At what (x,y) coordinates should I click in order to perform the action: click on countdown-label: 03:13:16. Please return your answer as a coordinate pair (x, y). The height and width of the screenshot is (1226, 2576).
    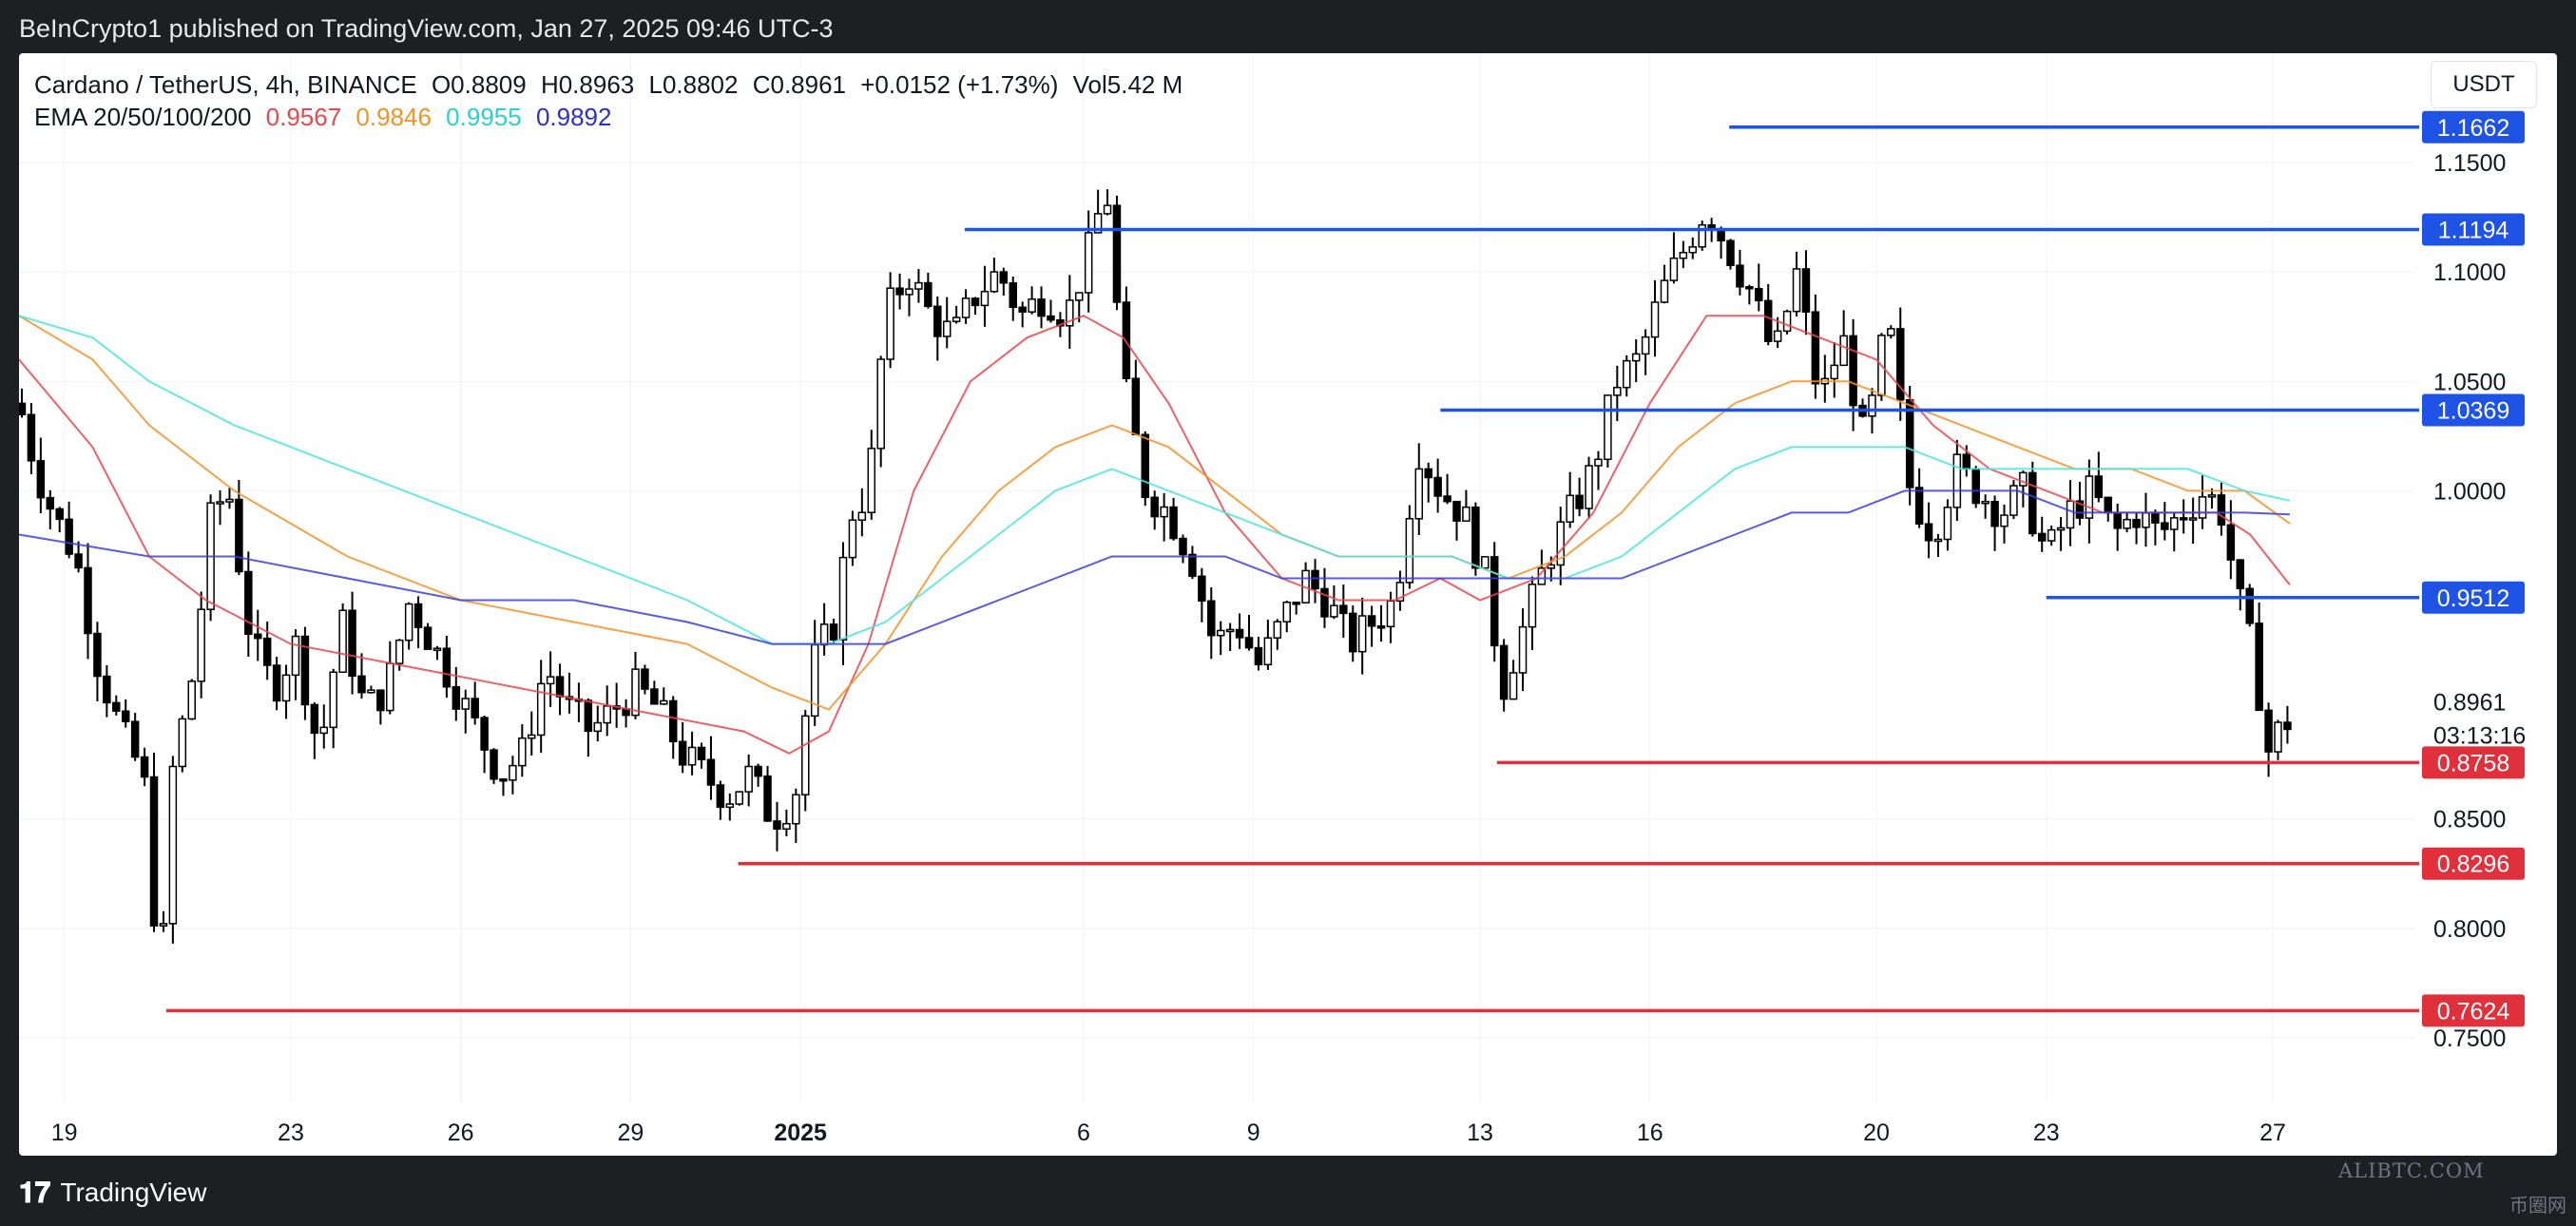
    Looking at the image, I should click on (2479, 737).